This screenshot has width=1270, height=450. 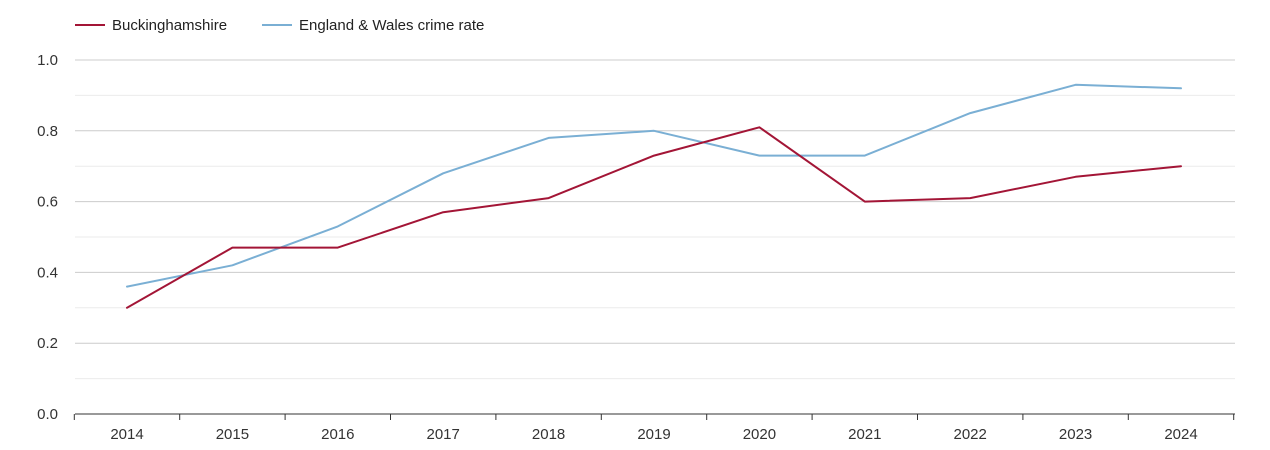 I want to click on x-tick-label: 2016, so click(x=337, y=434).